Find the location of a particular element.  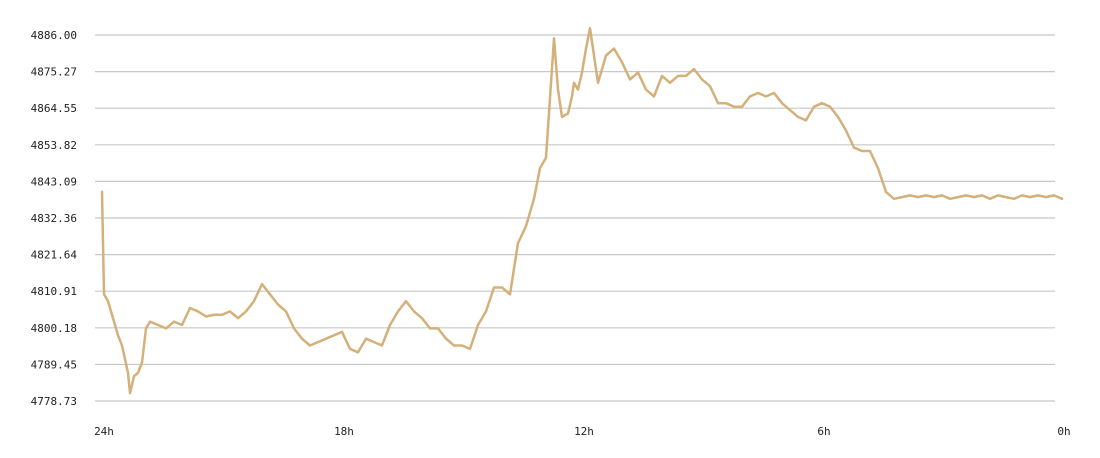

x-tick-label: 12h is located at coordinates (584, 431).